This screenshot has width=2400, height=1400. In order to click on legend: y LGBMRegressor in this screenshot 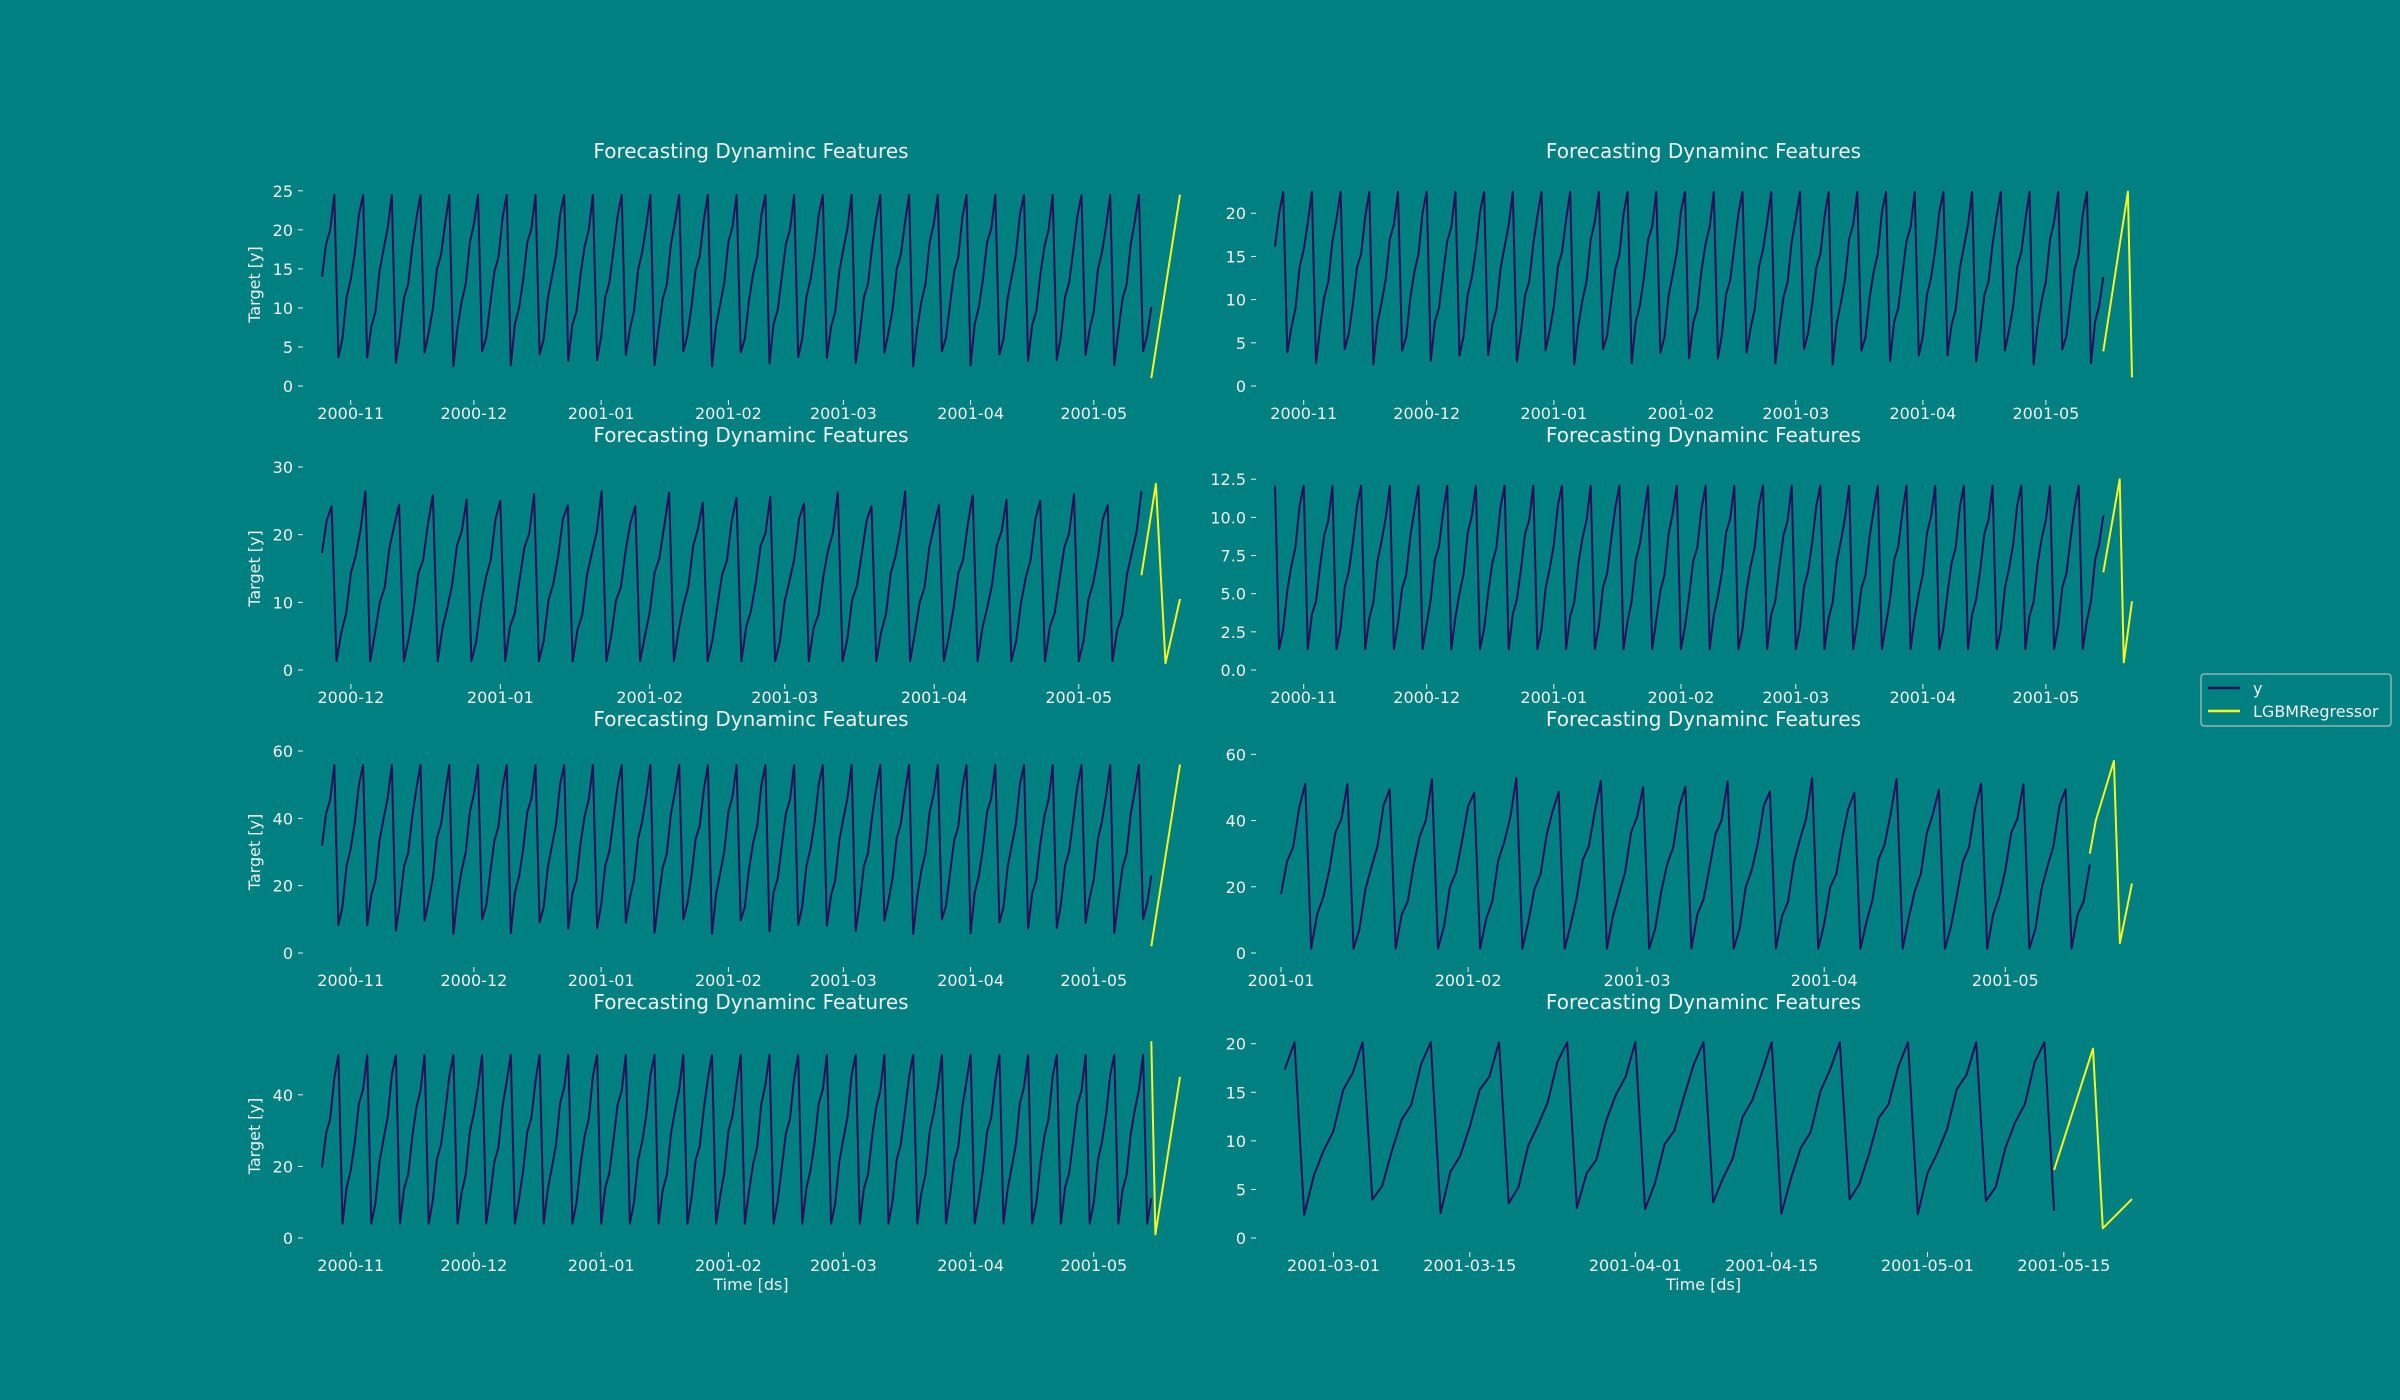, I will do `click(2296, 700)`.